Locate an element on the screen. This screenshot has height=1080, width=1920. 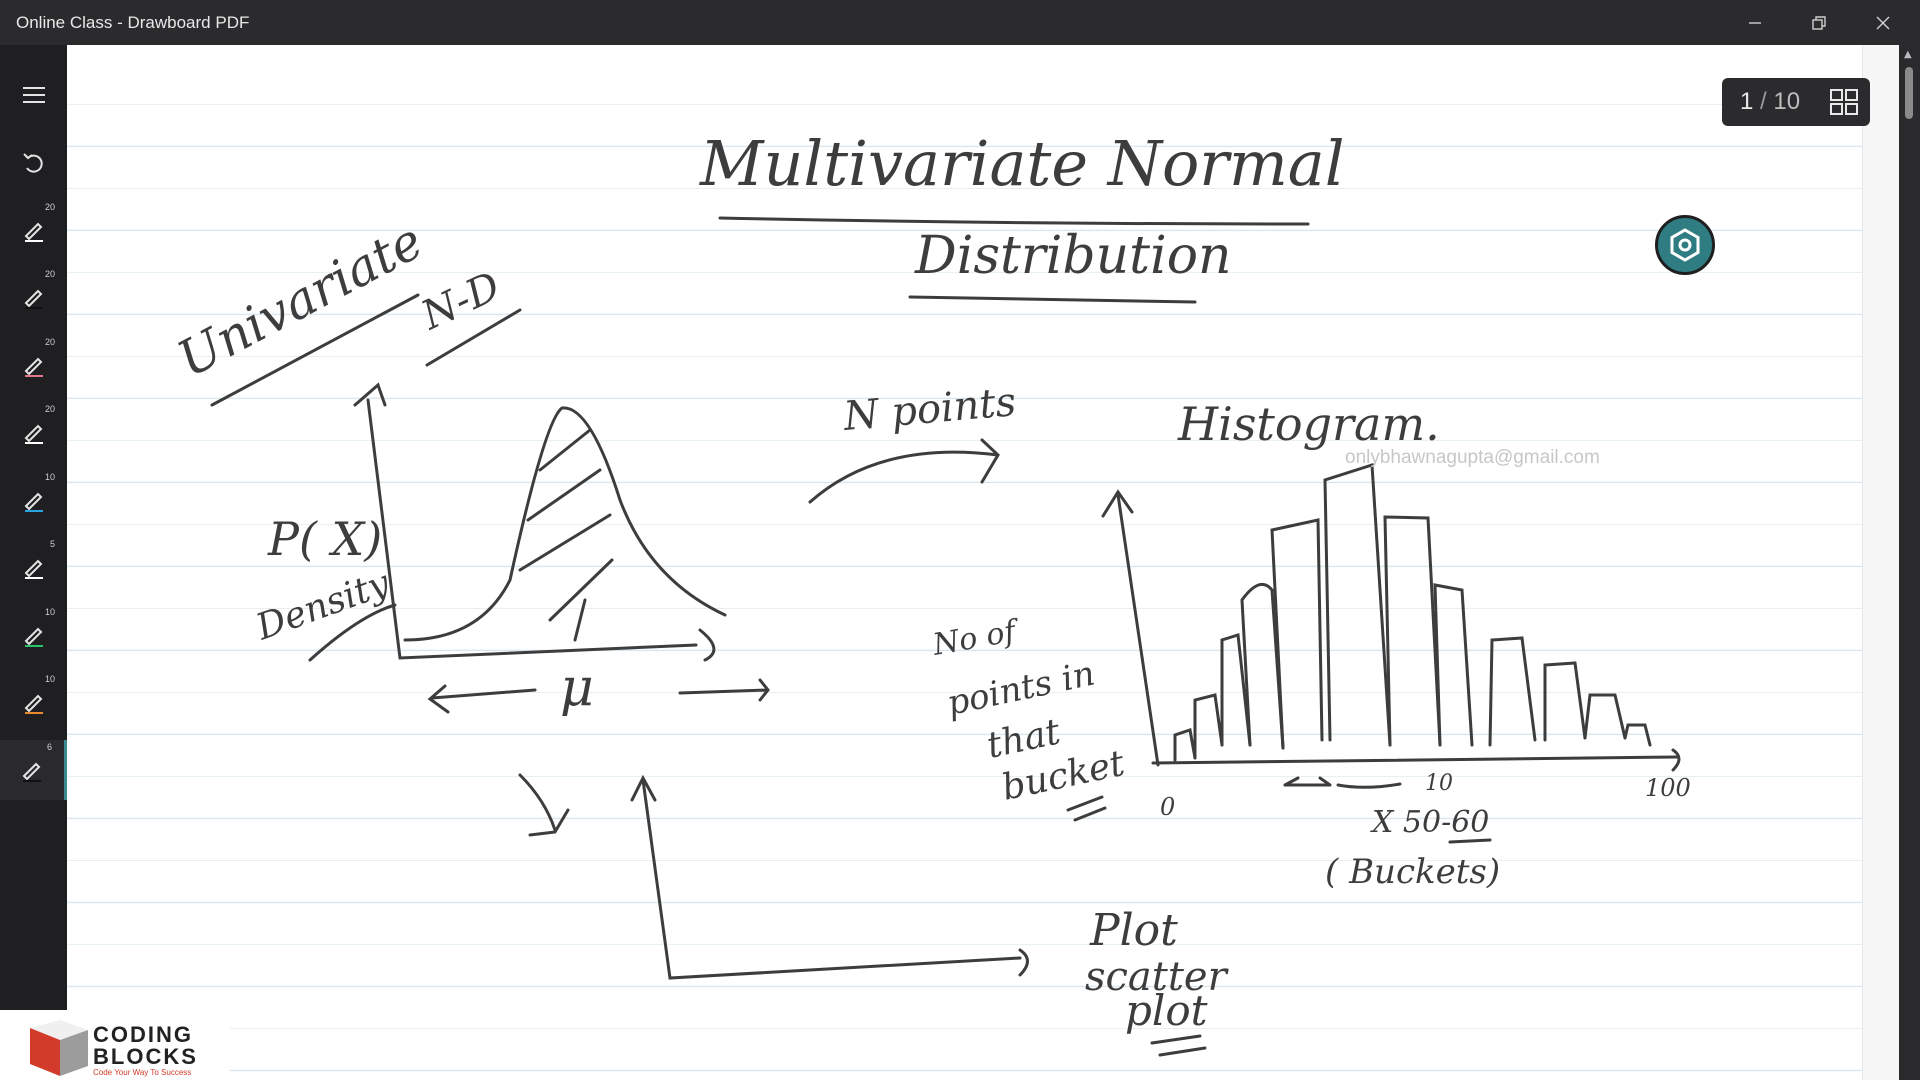
univariate-label: Univariate is located at coordinates (300, 300).